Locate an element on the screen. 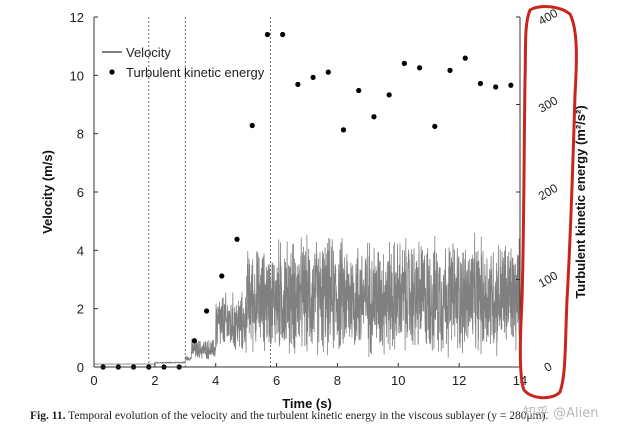 Image resolution: width=624 pixels, height=437 pixels. x-tick-label: 4 is located at coordinates (215, 380).